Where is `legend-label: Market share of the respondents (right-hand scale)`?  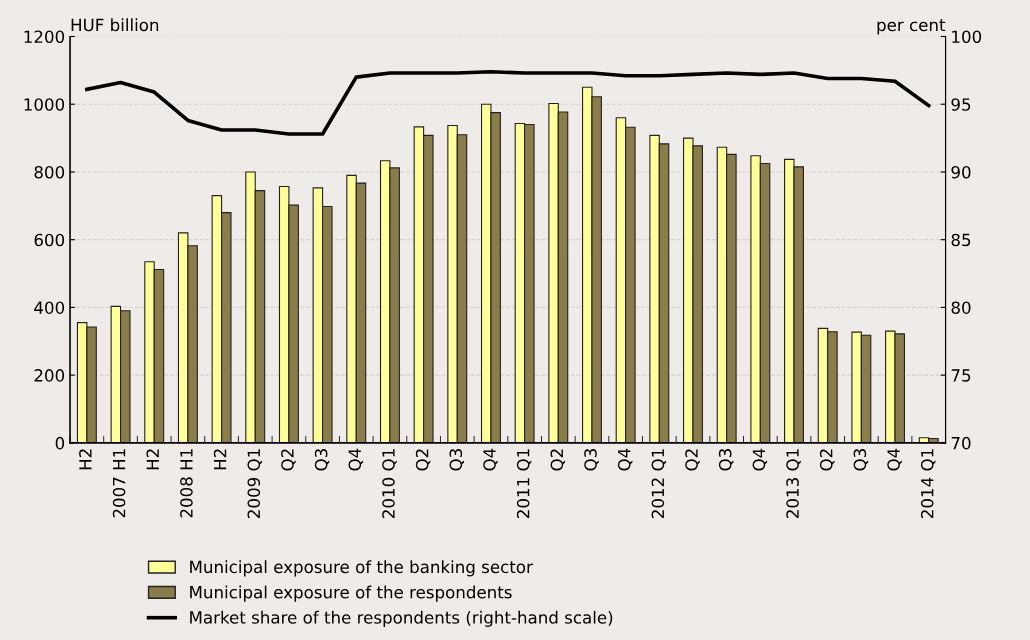 legend-label: Market share of the respondents (right-hand scale) is located at coordinates (401, 618).